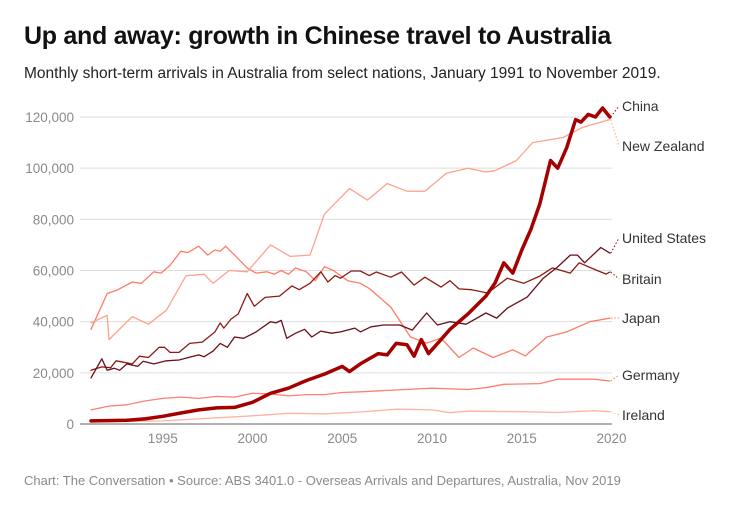 The image size is (754, 518). I want to click on x-tick-label: 2010, so click(432, 438).